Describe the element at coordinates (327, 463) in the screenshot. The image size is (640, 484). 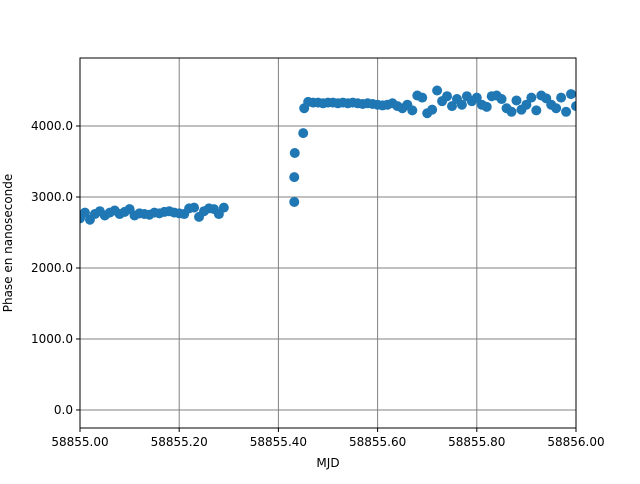
I see `x-axis-label: MJD` at that location.